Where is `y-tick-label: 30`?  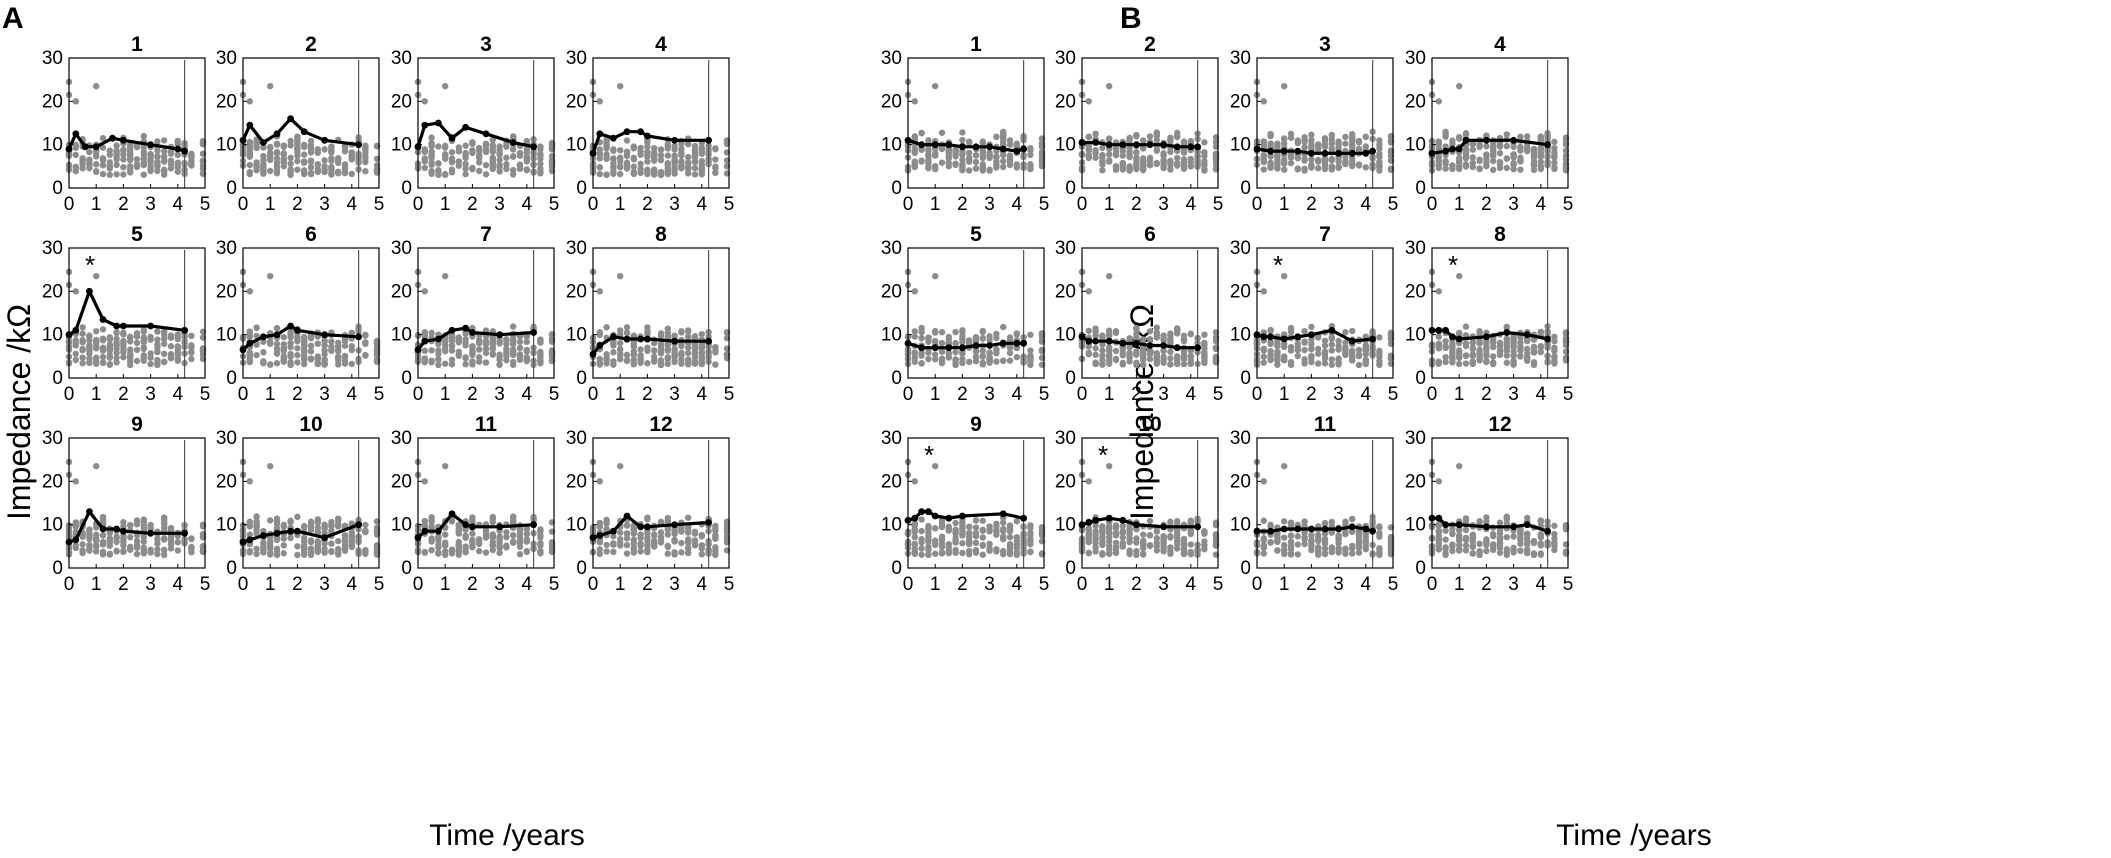
y-tick-label: 30 is located at coordinates (1240, 58).